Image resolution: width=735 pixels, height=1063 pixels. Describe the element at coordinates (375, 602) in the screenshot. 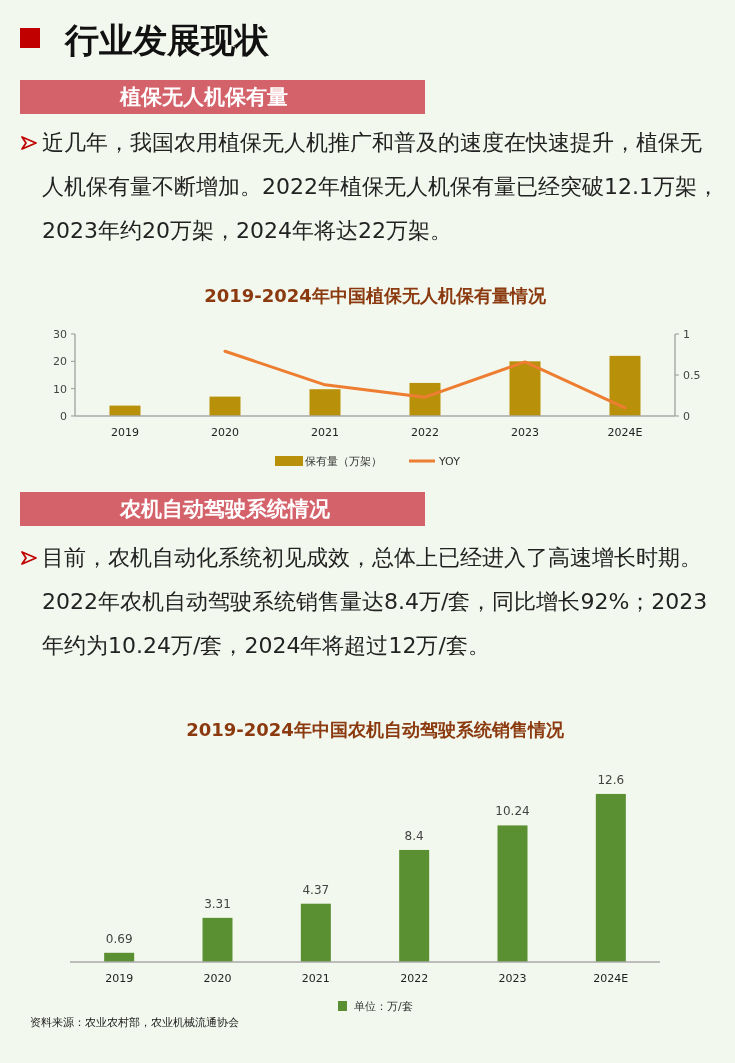

I see `text: 目前，农机自动化系统初见成效，总体上已经进入了高速增长时期。2022年农机自动驾驶系统销售量达8.4万/套，同比增长92%；2023年约为10.24万/套，2024年将超过12万/套。` at that location.